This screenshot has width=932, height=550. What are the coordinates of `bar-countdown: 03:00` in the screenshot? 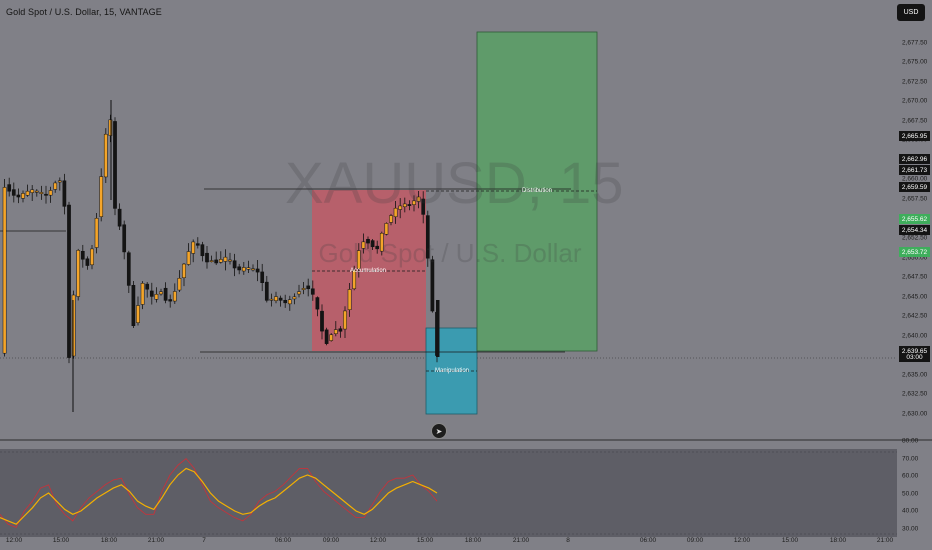 It's located at (914, 357).